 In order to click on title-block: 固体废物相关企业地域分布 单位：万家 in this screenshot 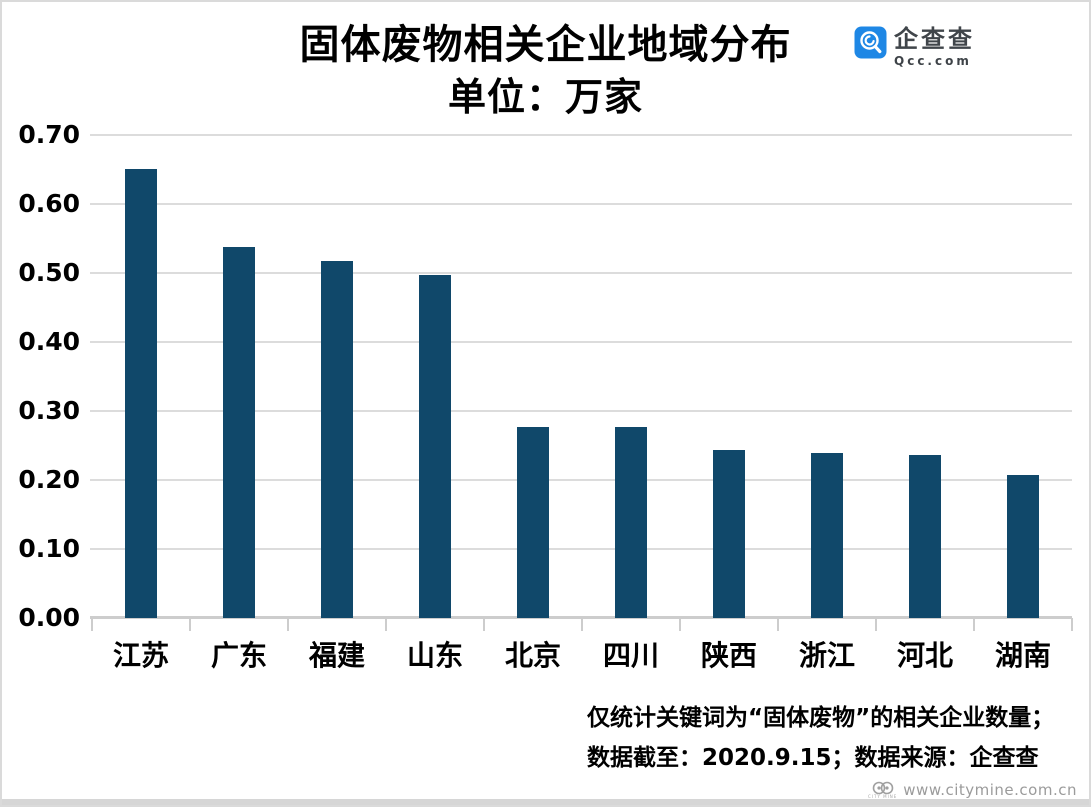, I will do `click(545, 70)`.